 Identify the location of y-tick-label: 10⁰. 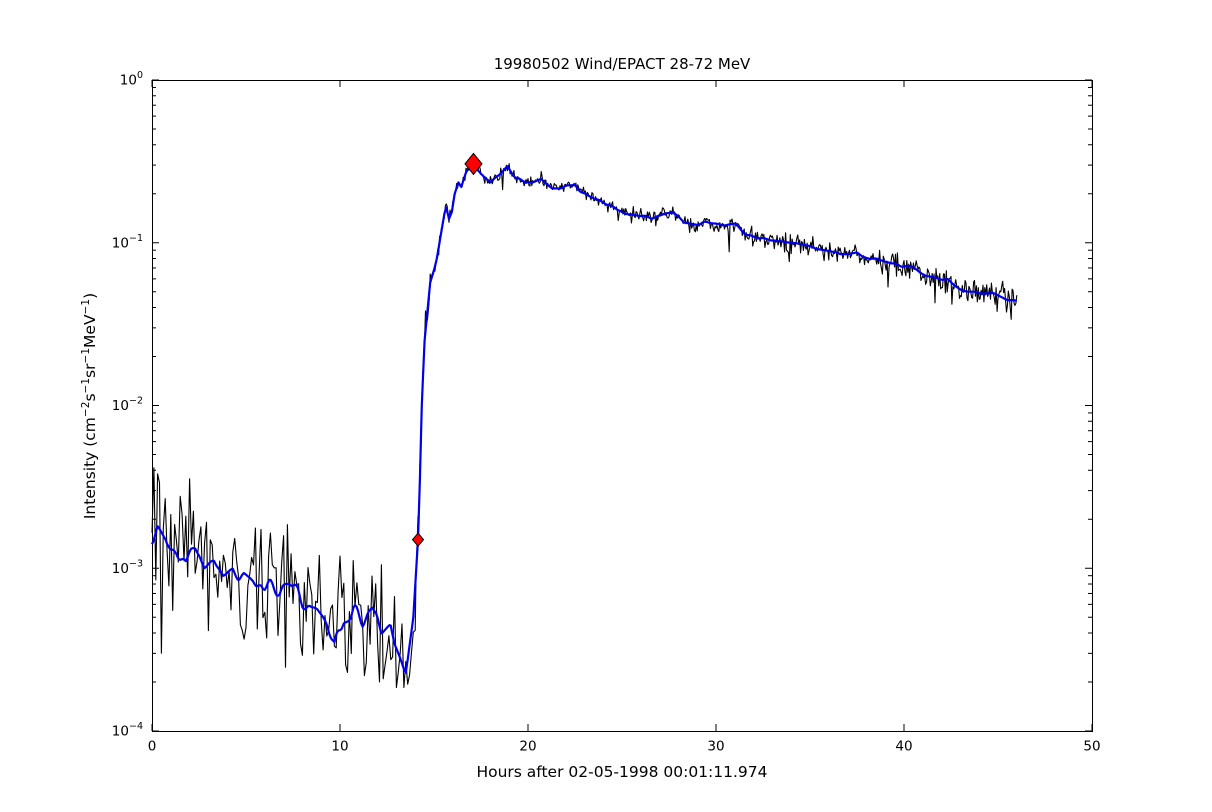
(131, 79).